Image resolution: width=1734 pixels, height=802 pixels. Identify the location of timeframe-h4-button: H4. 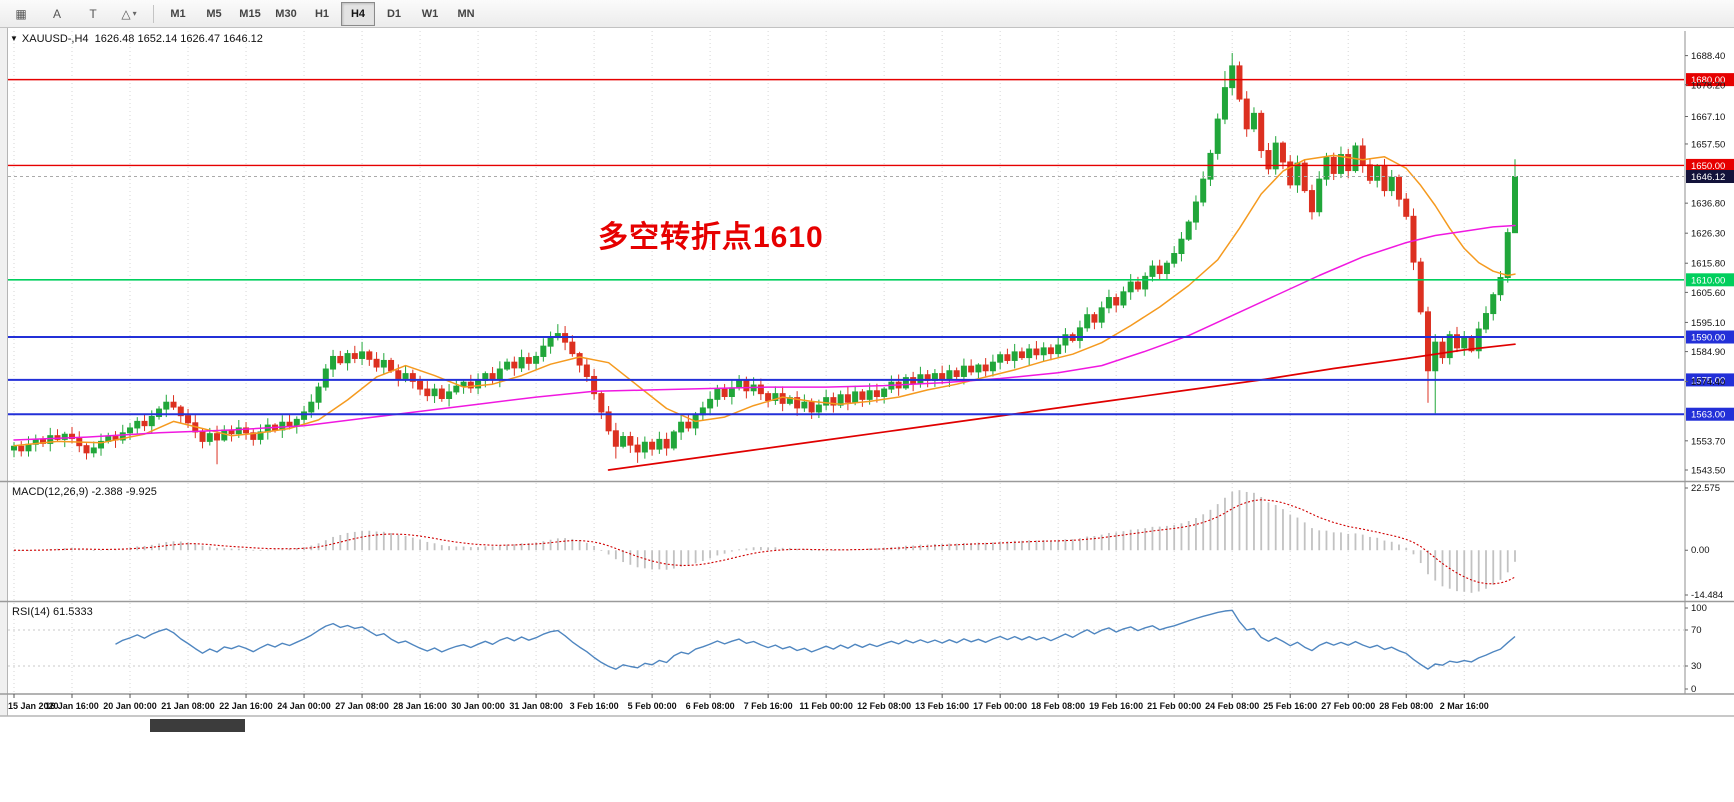
(358, 13).